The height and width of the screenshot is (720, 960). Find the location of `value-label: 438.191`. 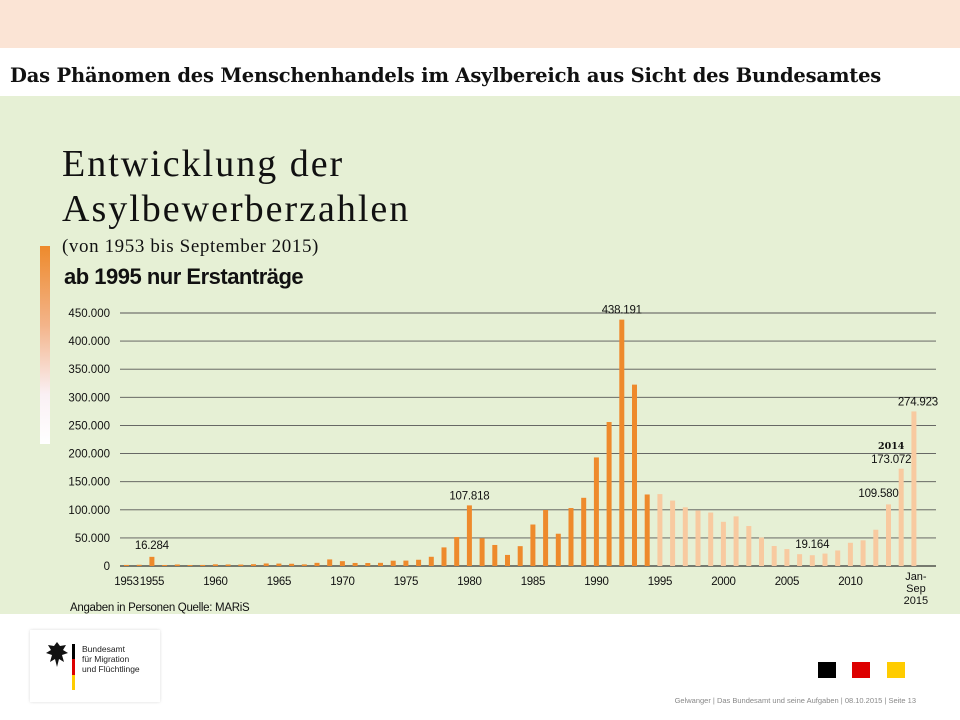

value-label: 438.191 is located at coordinates (622, 311).